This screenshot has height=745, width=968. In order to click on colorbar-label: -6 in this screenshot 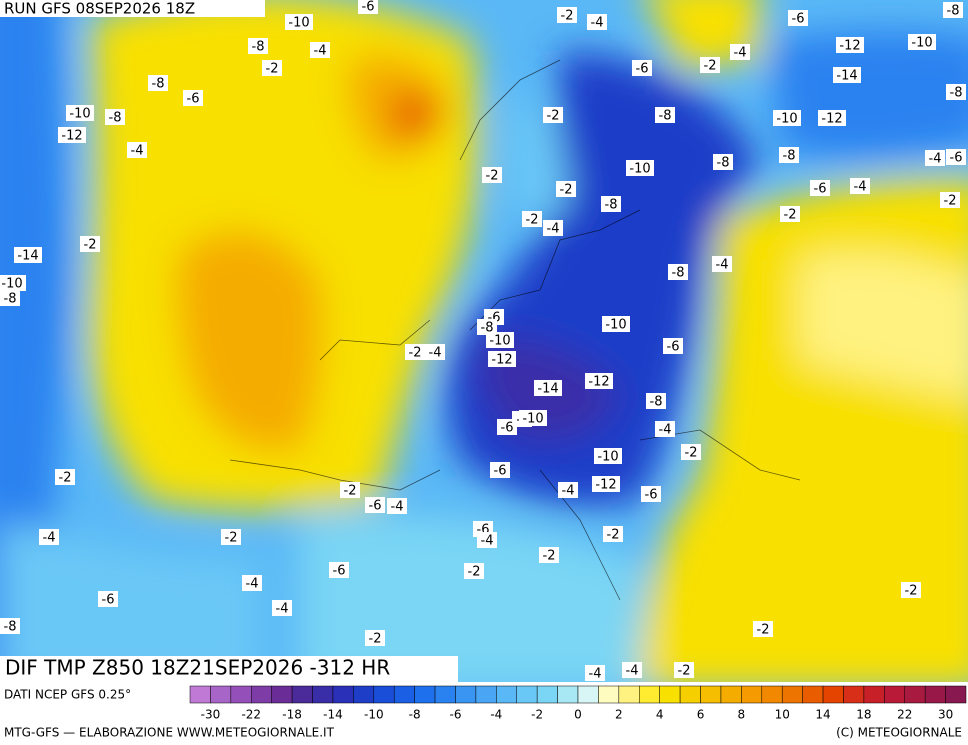, I will do `click(455, 715)`.